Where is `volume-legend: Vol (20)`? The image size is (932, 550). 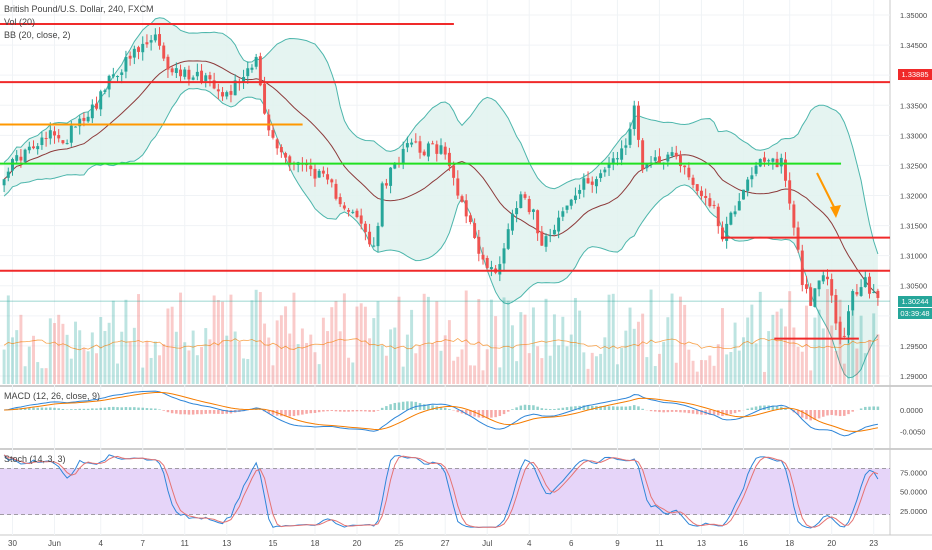
volume-legend: Vol (20) is located at coordinates (20, 22).